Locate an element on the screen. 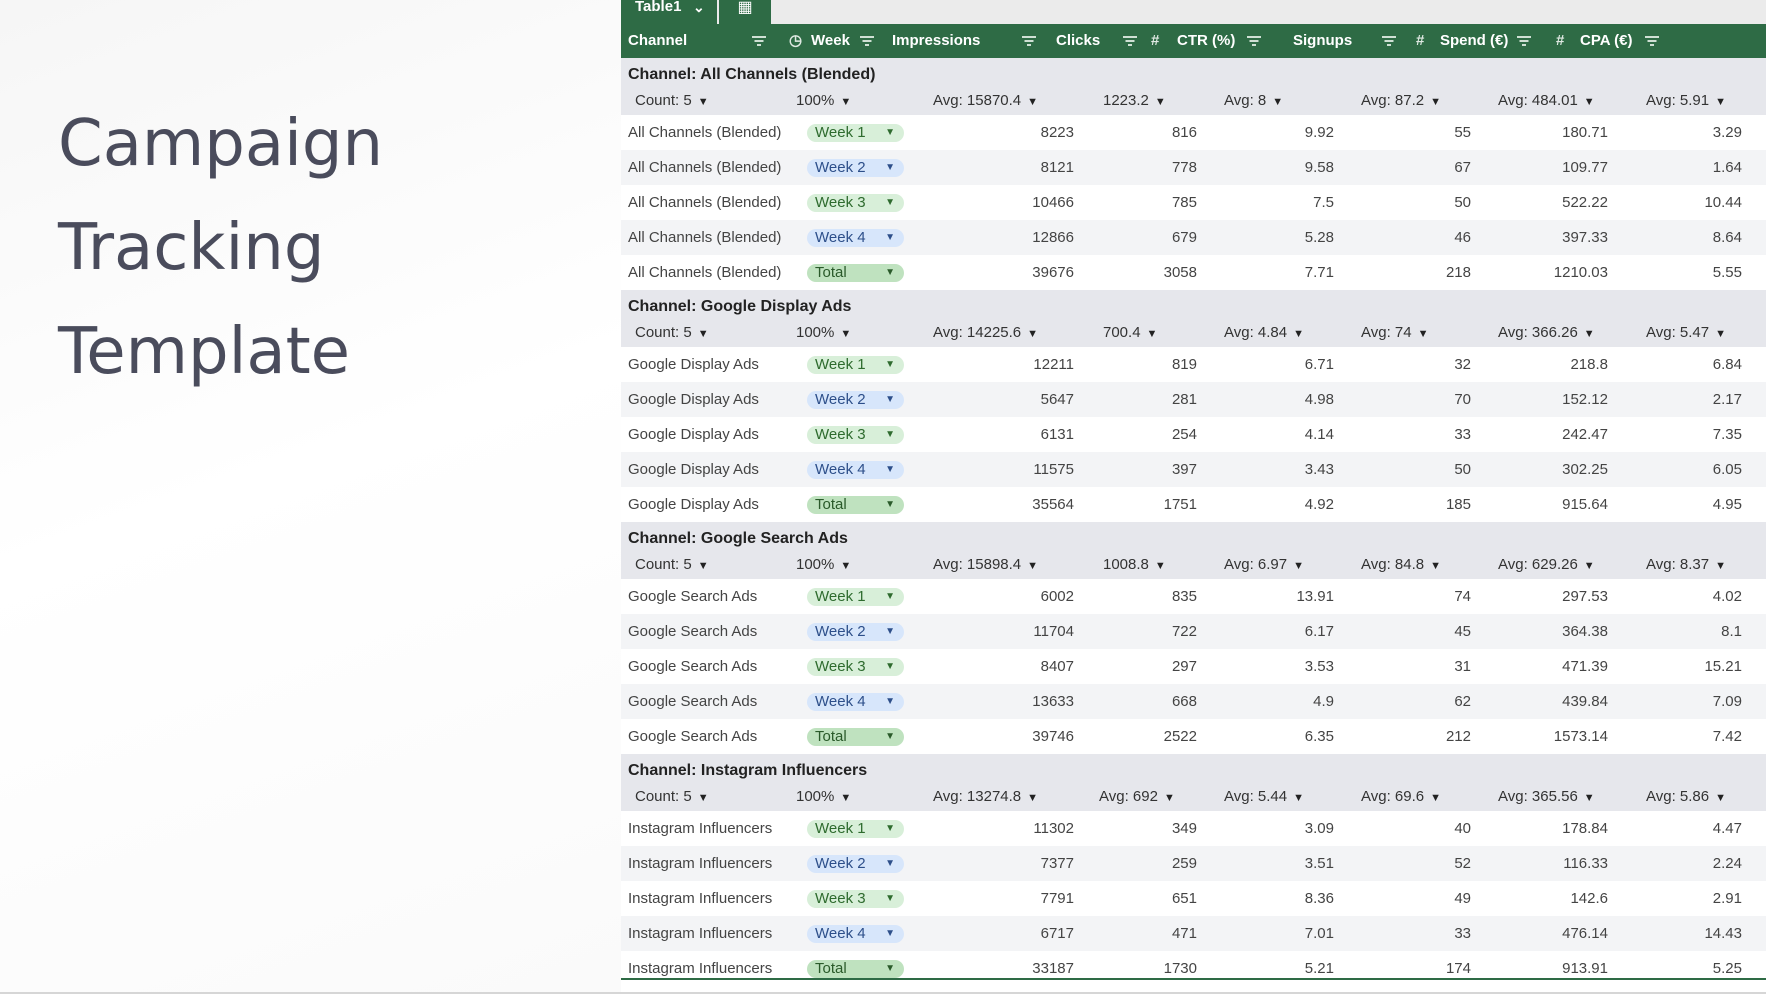  cell-spend: 302.25 is located at coordinates (1585, 469).